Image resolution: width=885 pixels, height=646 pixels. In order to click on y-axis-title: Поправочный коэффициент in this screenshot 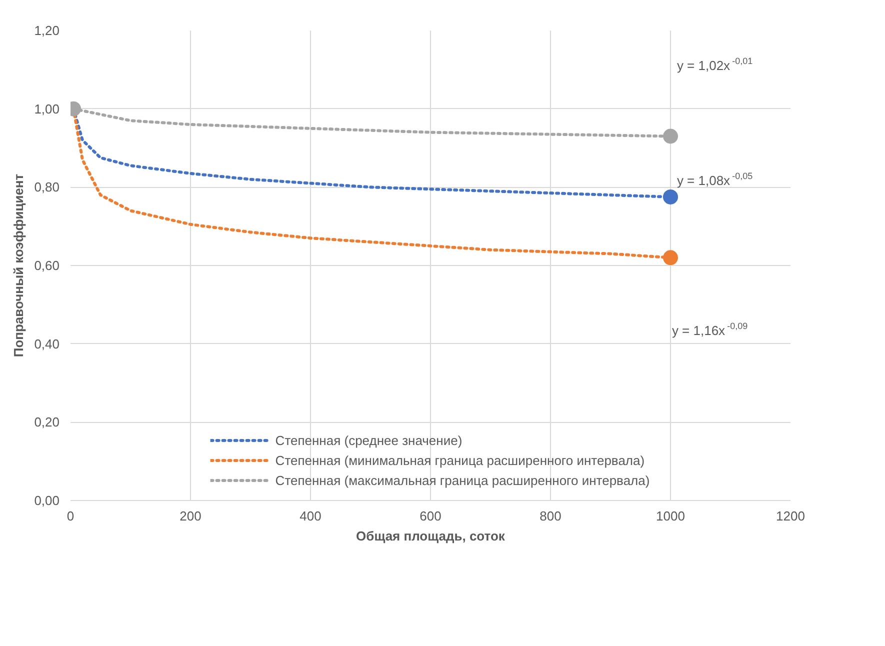, I will do `click(18, 266)`.